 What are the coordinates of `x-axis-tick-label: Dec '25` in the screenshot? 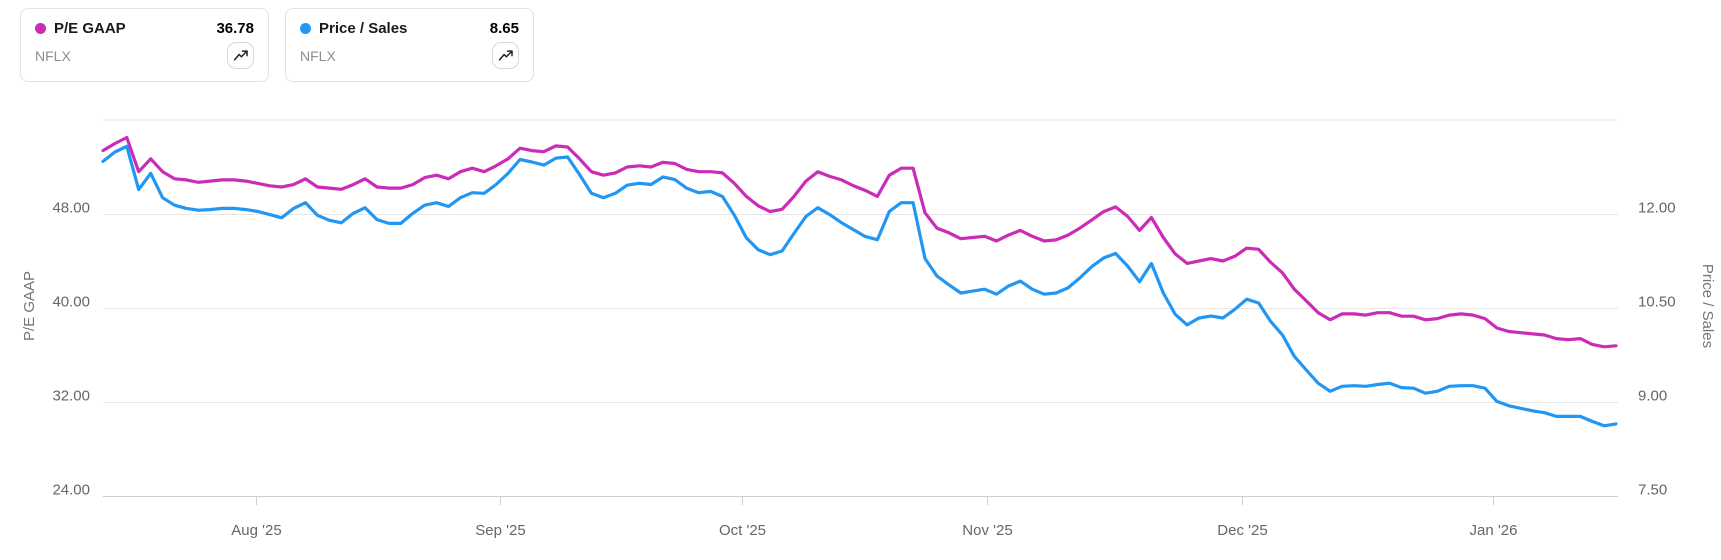 It's located at (1242, 530).